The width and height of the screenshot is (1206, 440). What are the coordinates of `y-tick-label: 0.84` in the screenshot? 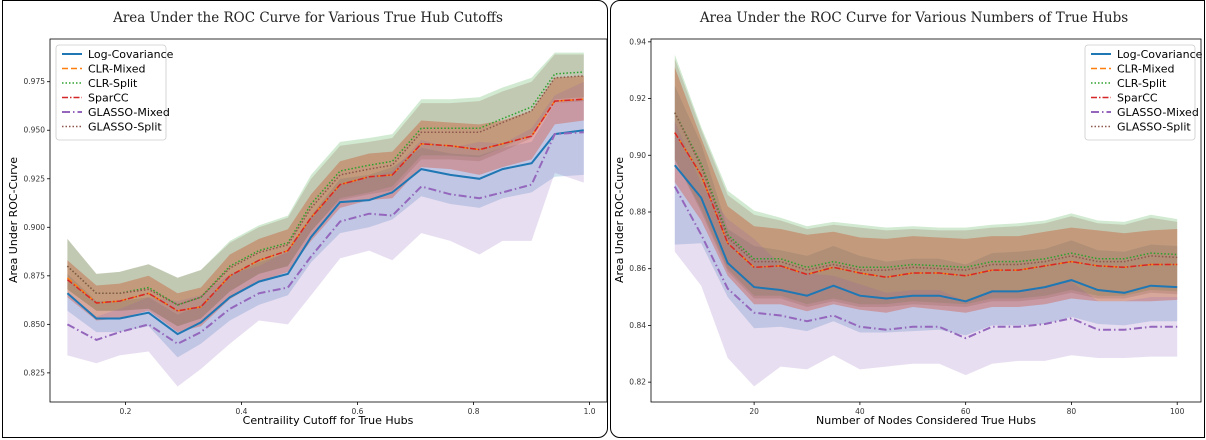 It's located at (637, 325).